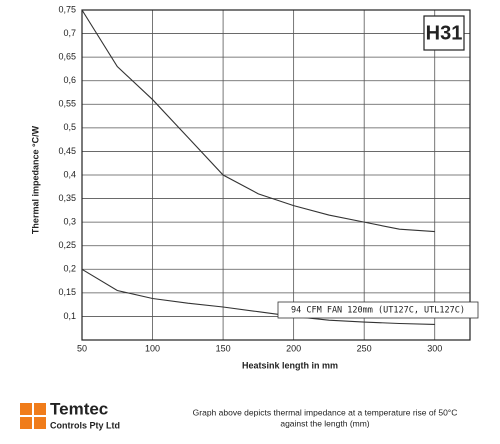 The image size is (500, 444). I want to click on y-tick-label: 0,35, so click(67, 198).